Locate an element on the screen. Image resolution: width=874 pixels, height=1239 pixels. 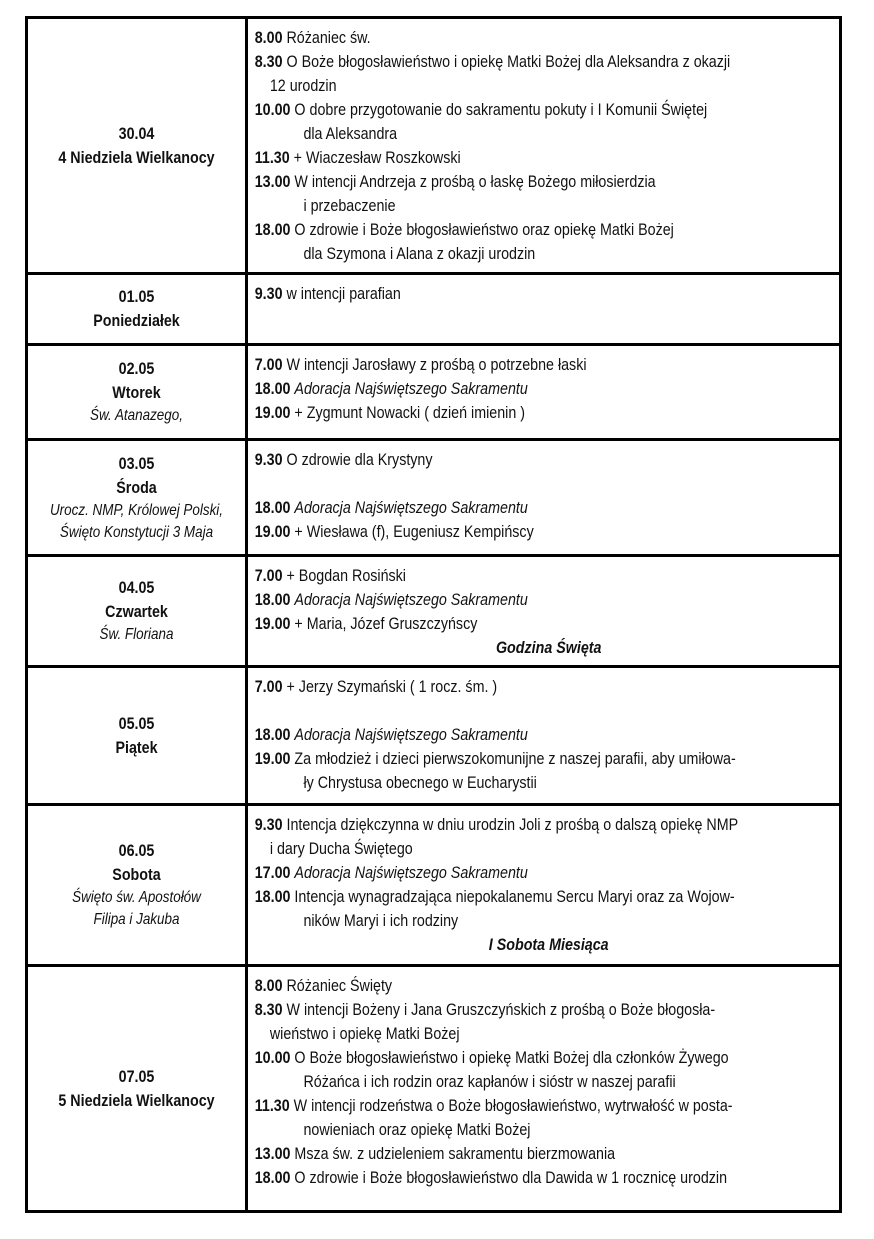
intentions-cell: 9.30 w intencji parafian is located at coordinates (543, 309).